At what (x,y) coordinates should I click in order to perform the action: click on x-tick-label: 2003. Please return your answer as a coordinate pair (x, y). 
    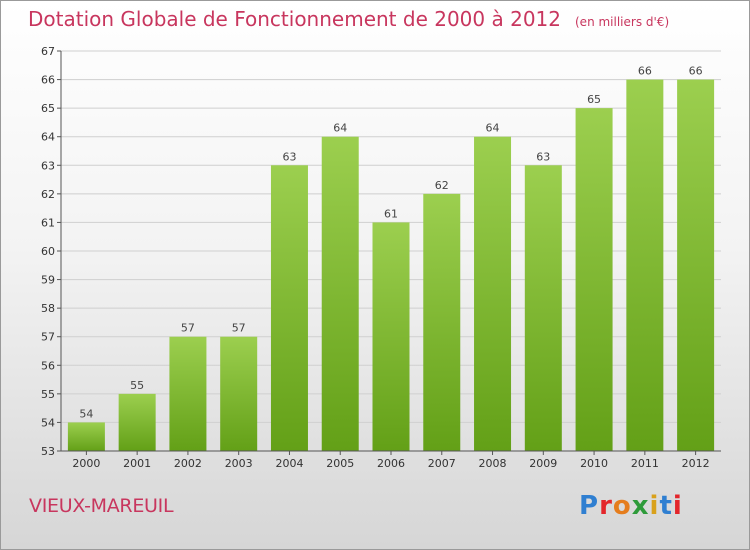
    Looking at the image, I should click on (239, 463).